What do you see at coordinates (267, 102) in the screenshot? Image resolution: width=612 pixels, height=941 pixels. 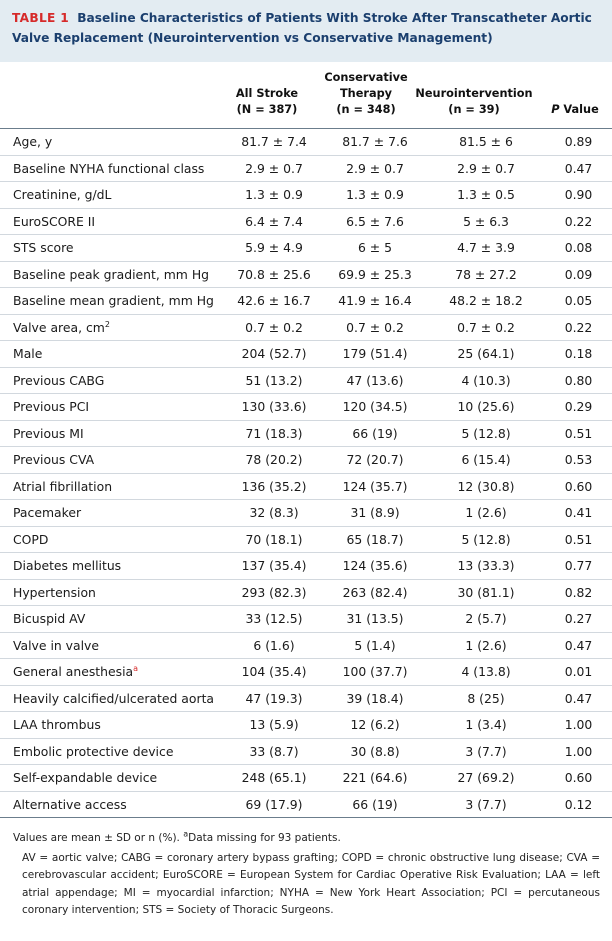 I see `column-header-all-stroke: All Stroke (N = 387)` at bounding box center [267, 102].